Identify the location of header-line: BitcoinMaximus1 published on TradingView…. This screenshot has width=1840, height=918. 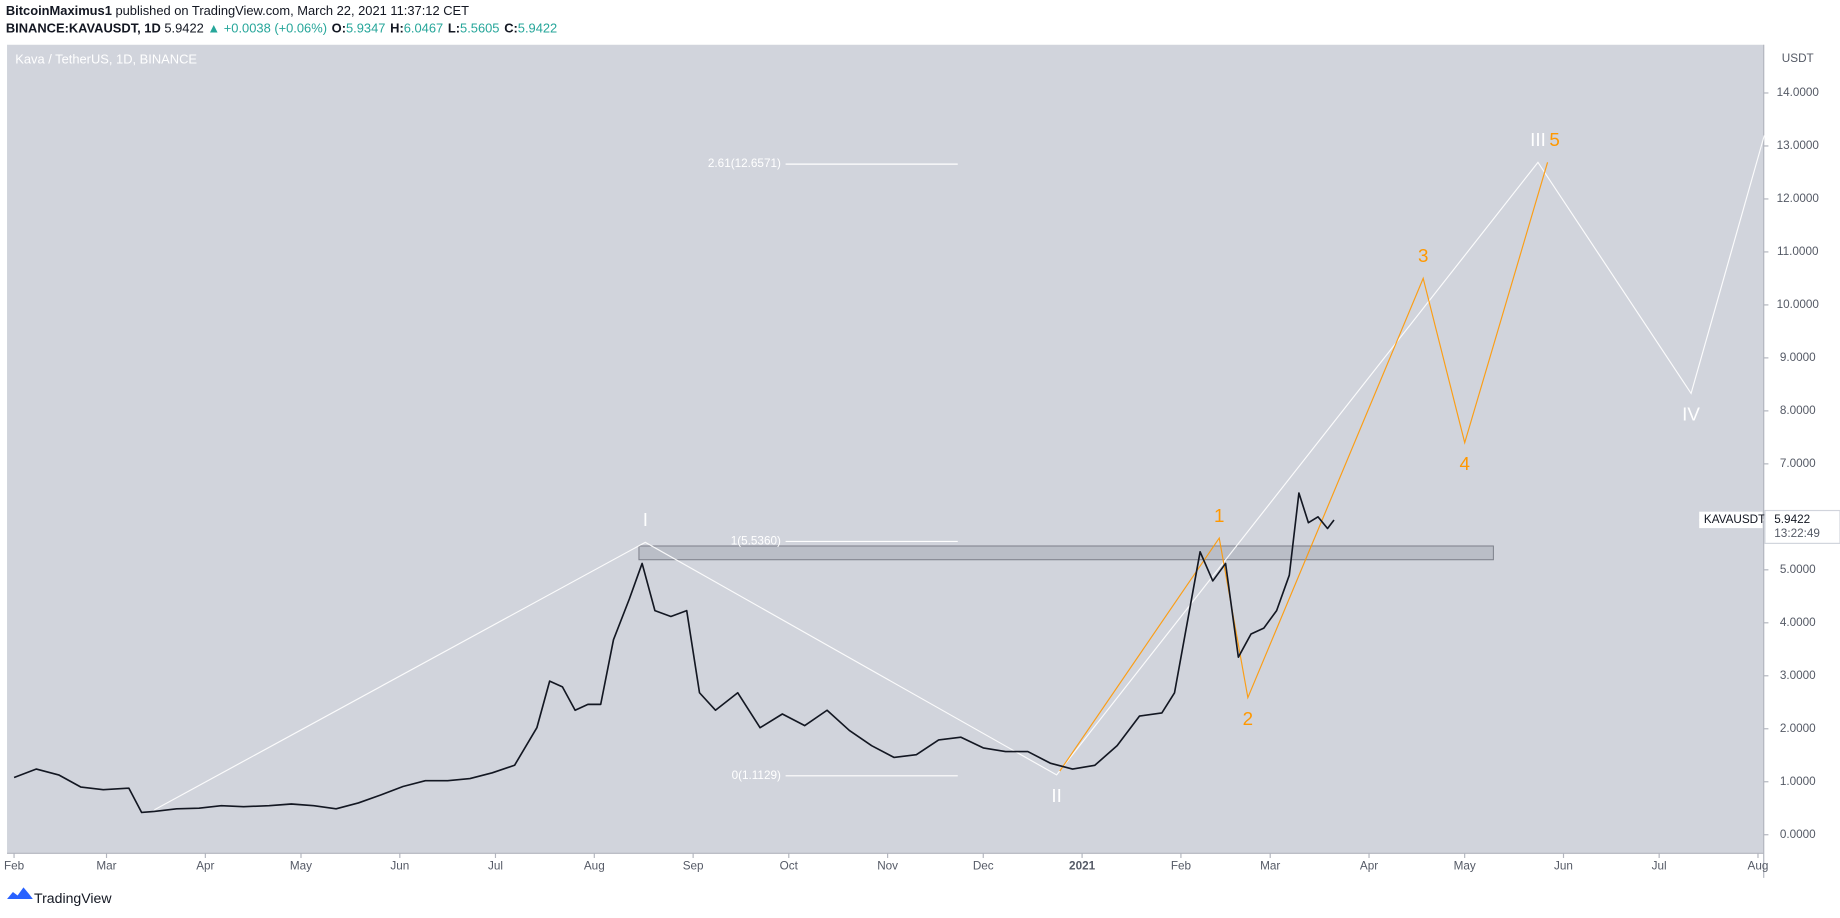
(237, 10).